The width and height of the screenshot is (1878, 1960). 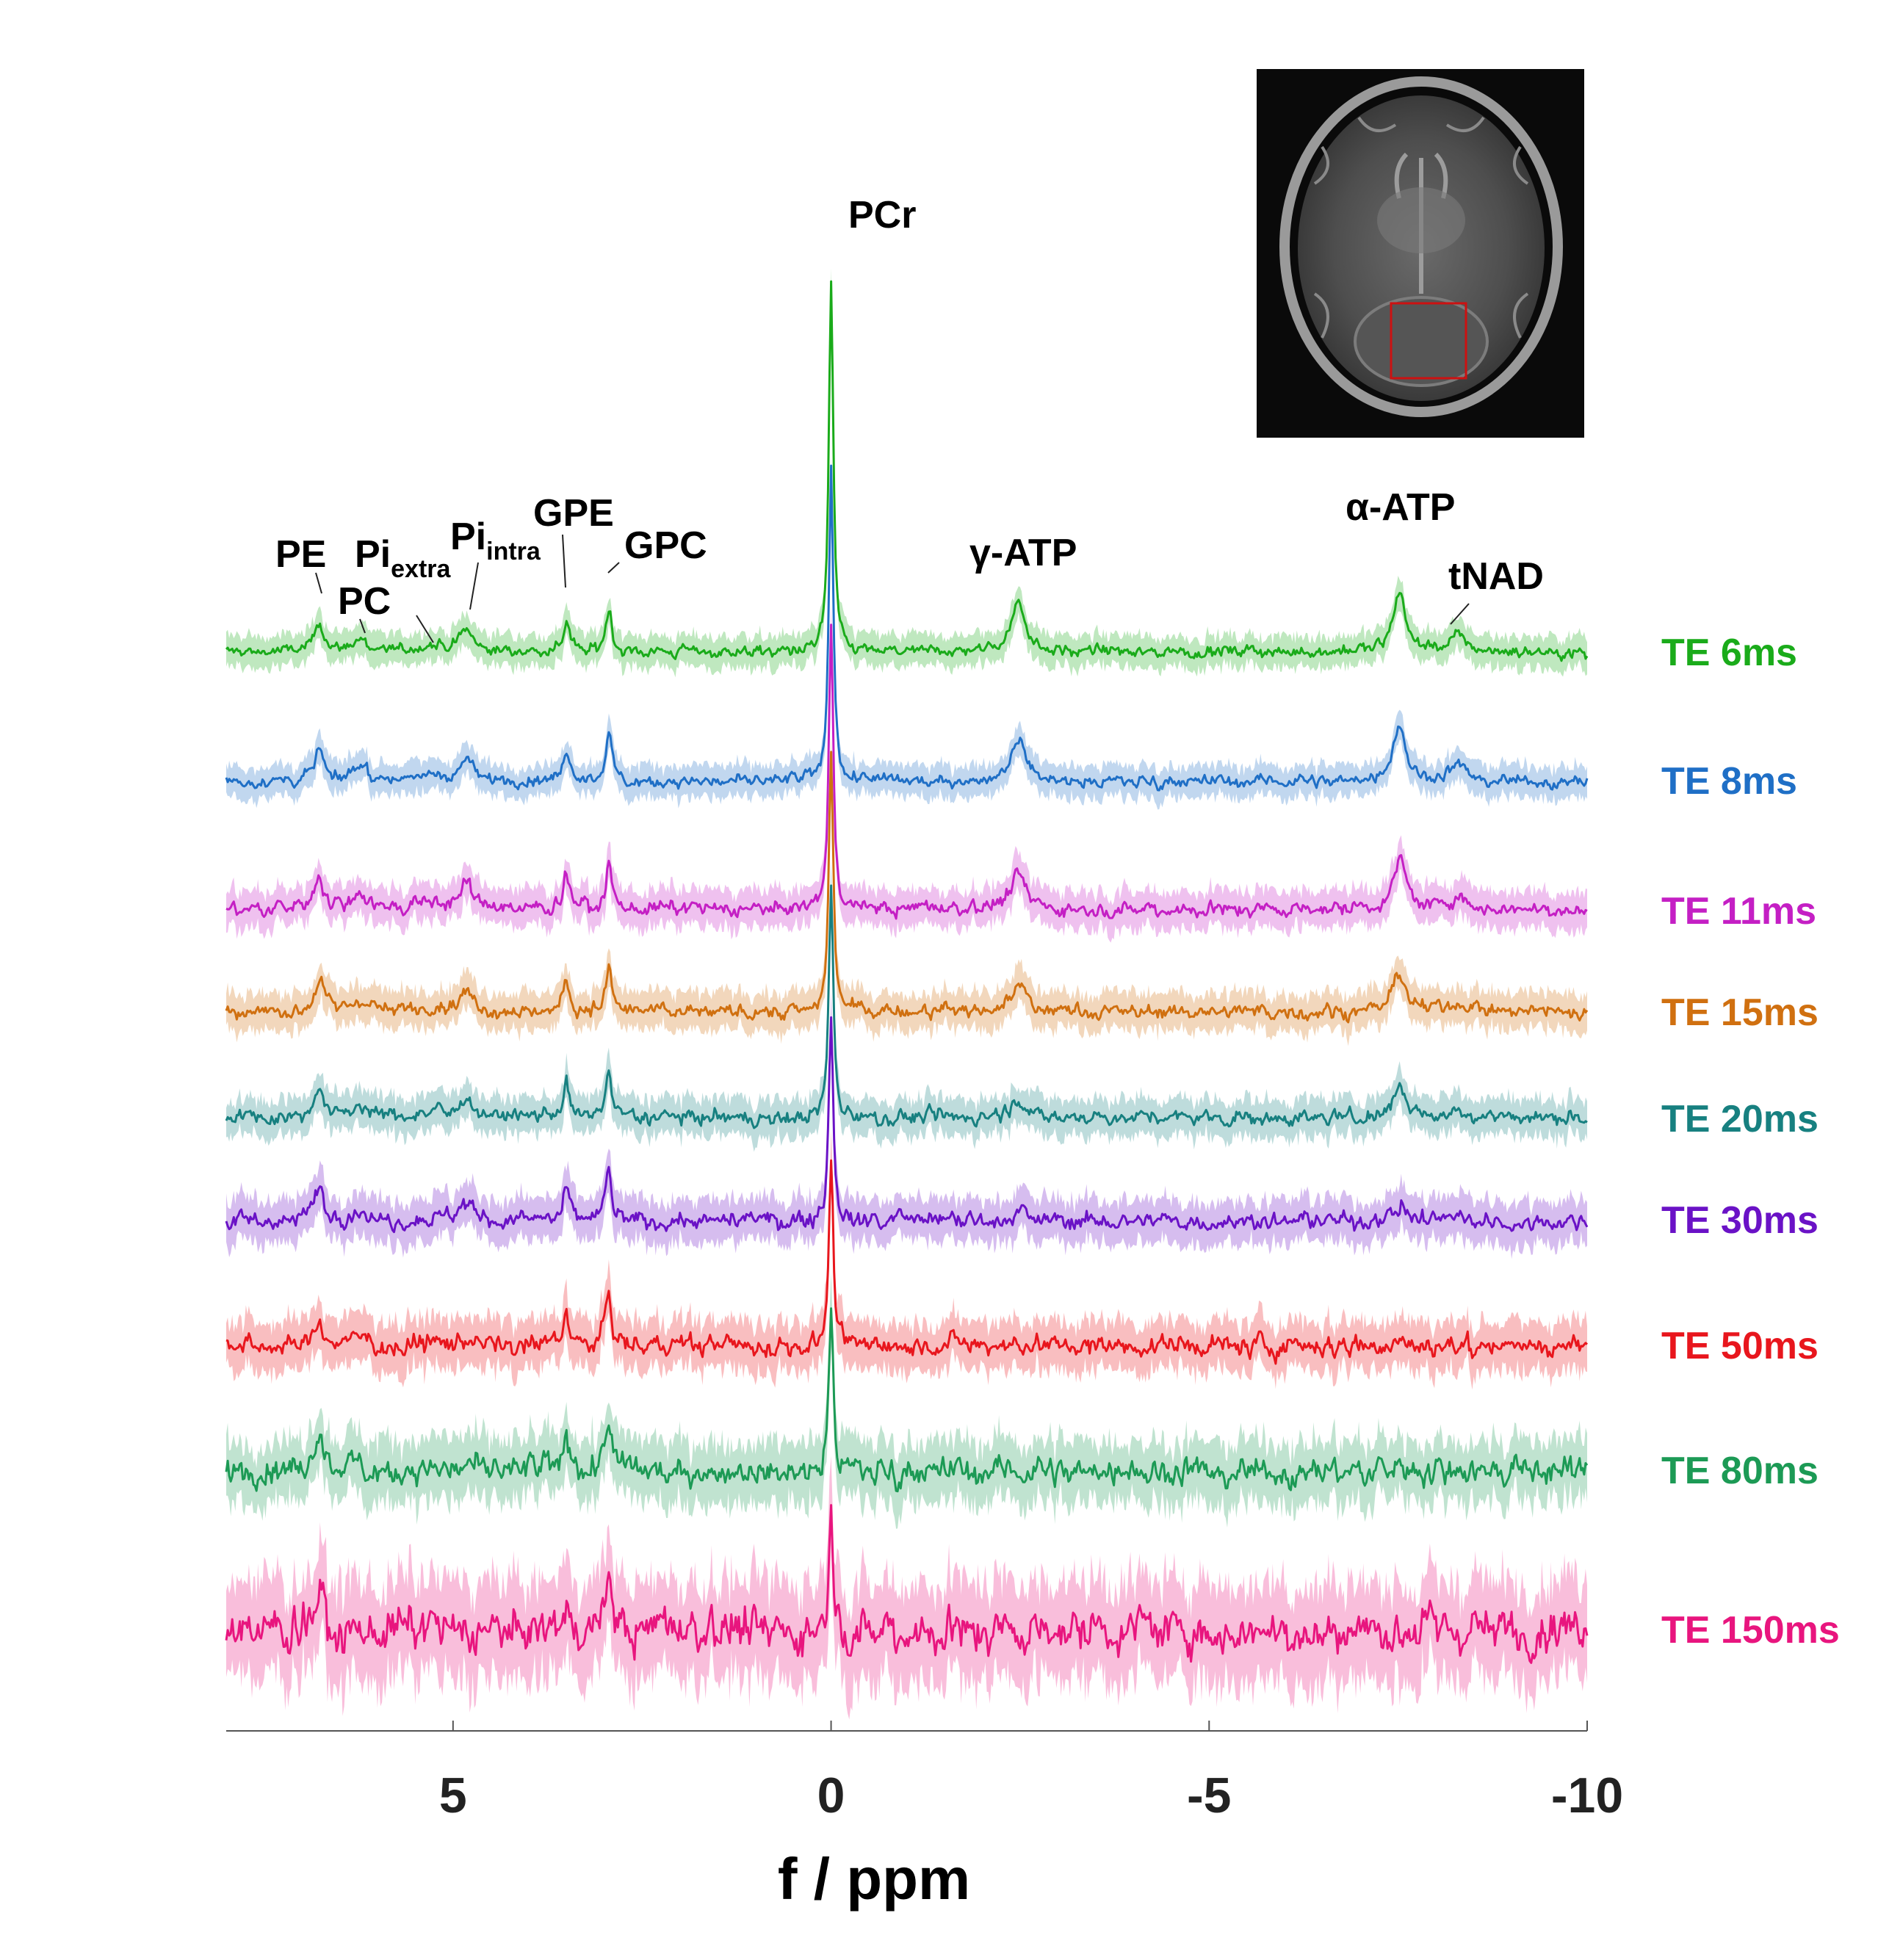 I want to click on mri-skull, so click(x=1421, y=246).